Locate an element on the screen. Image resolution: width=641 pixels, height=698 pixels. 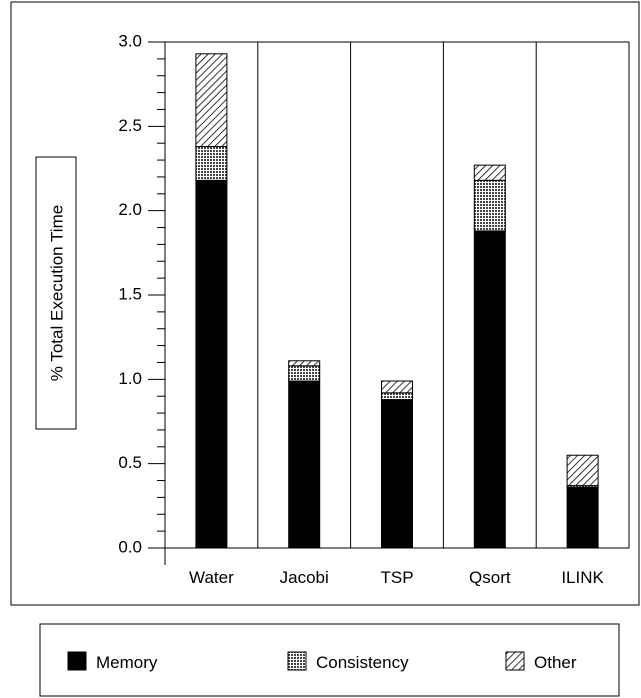
y-tick-label: 2.0 is located at coordinates (130, 209).